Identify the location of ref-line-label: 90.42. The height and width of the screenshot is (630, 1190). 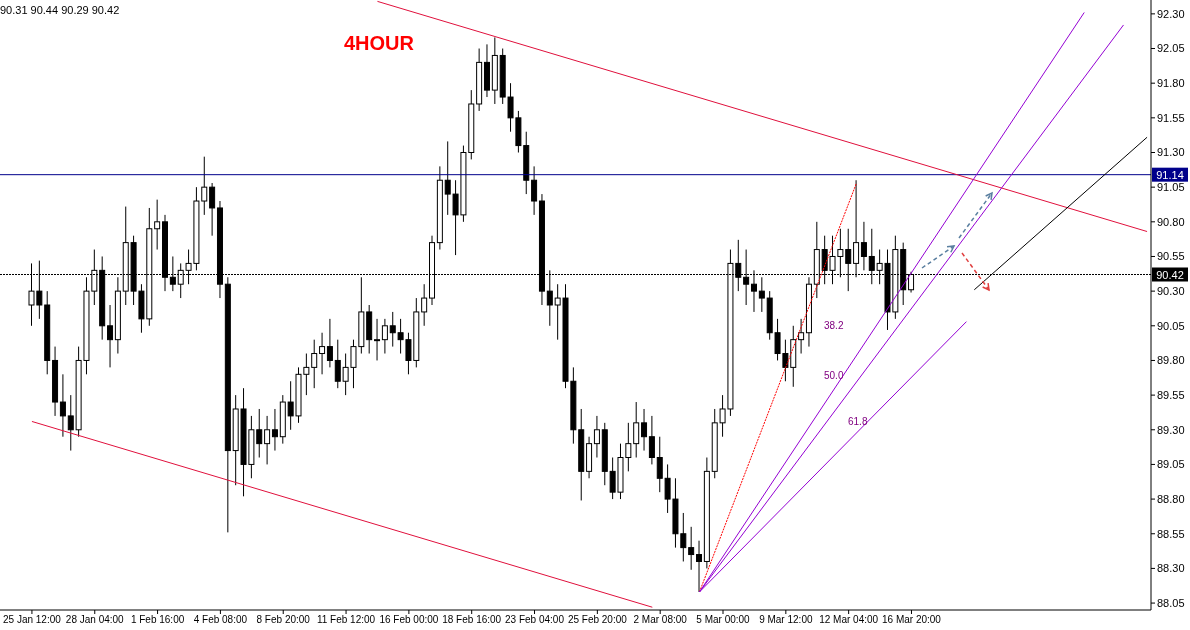
(1170, 274).